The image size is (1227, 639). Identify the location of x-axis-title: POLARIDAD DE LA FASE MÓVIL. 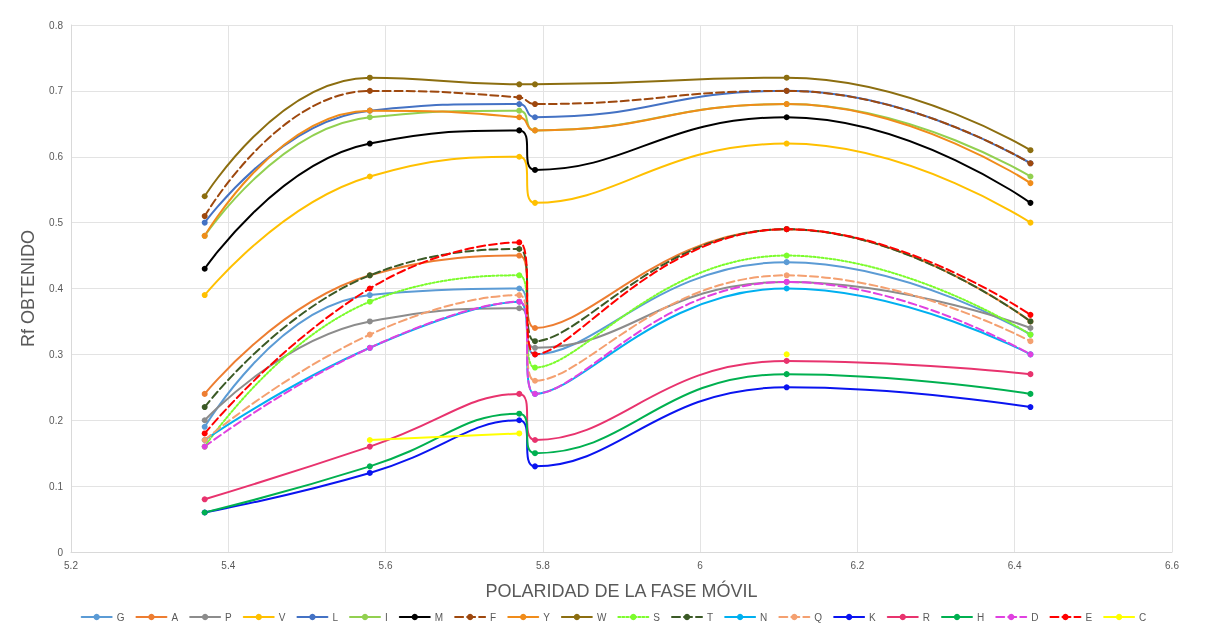
(621, 590).